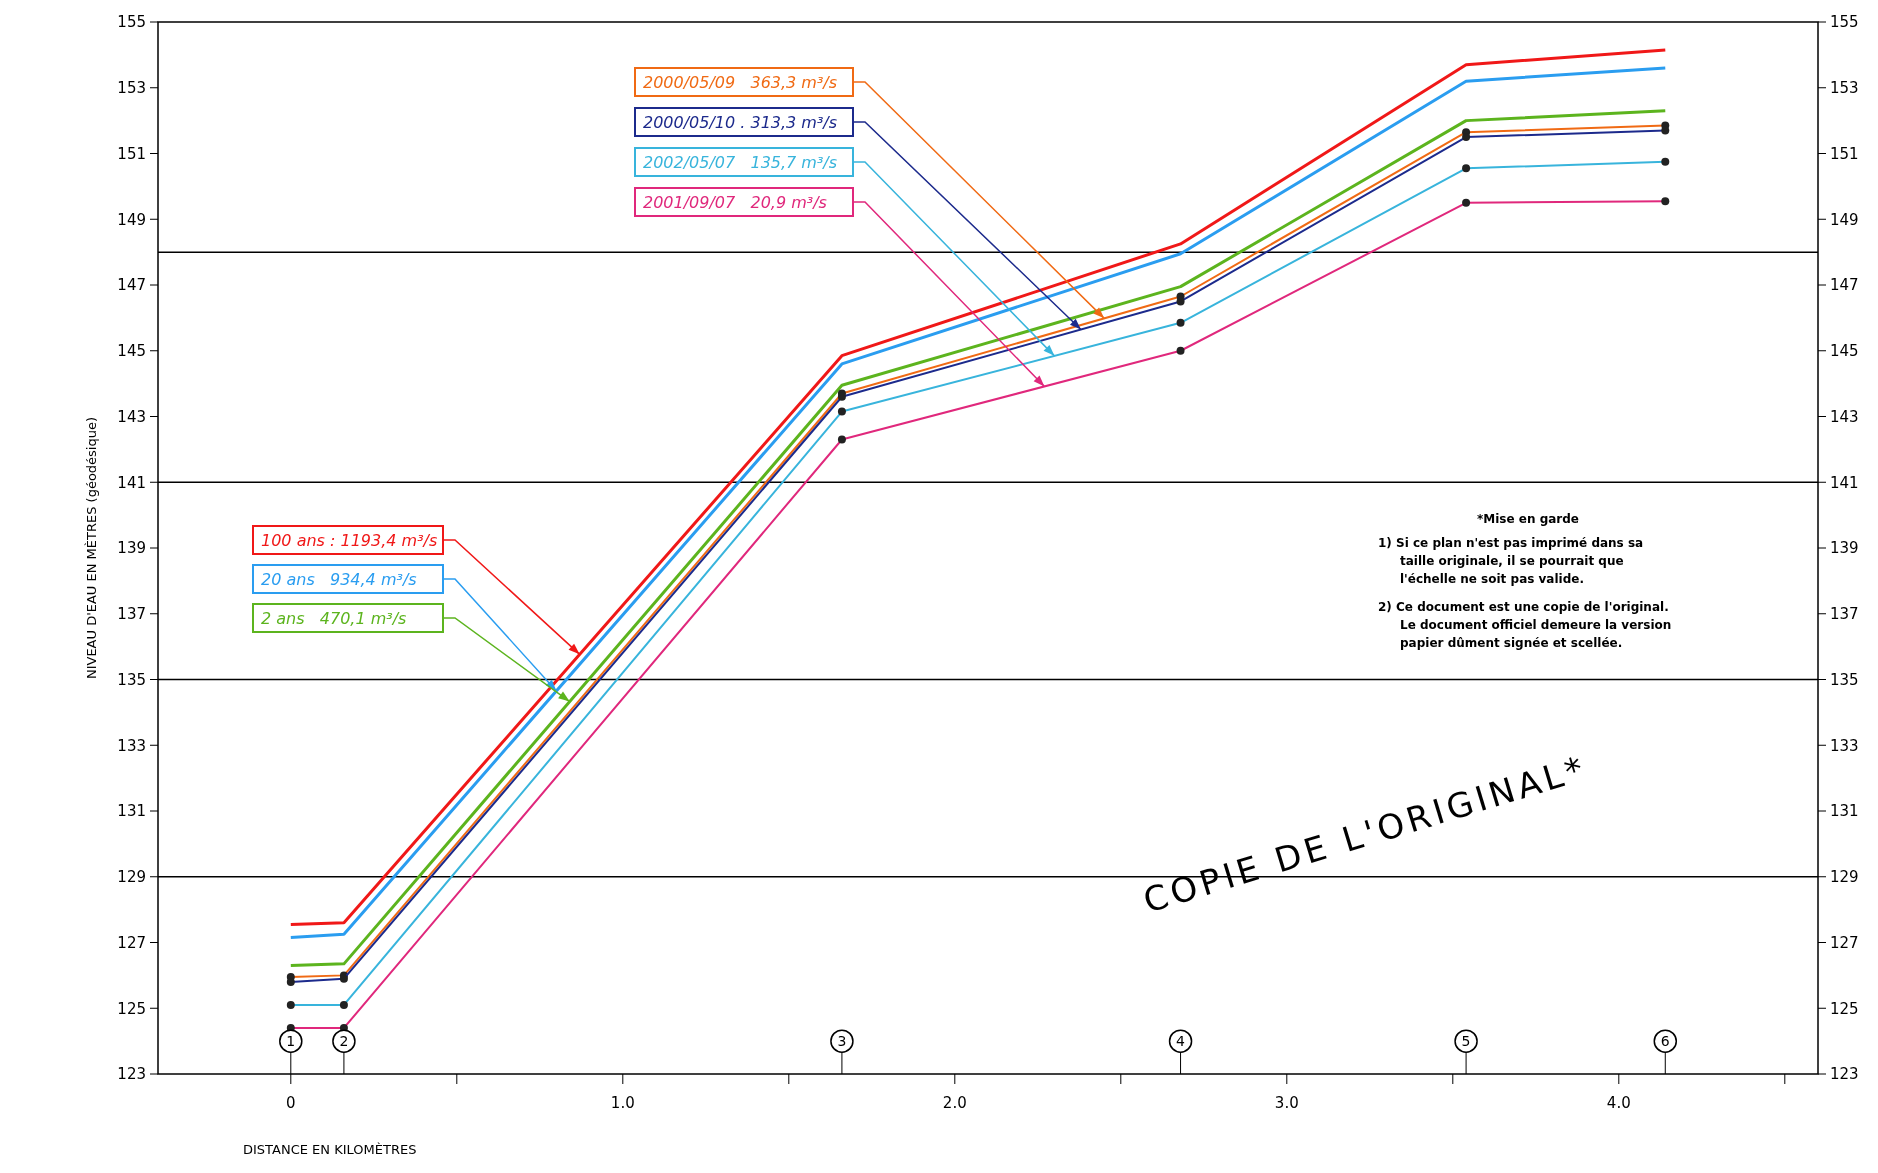 This screenshot has width=1878, height=1173. What do you see at coordinates (131, 745) in the screenshot?
I see `y-tick-label: 133` at bounding box center [131, 745].